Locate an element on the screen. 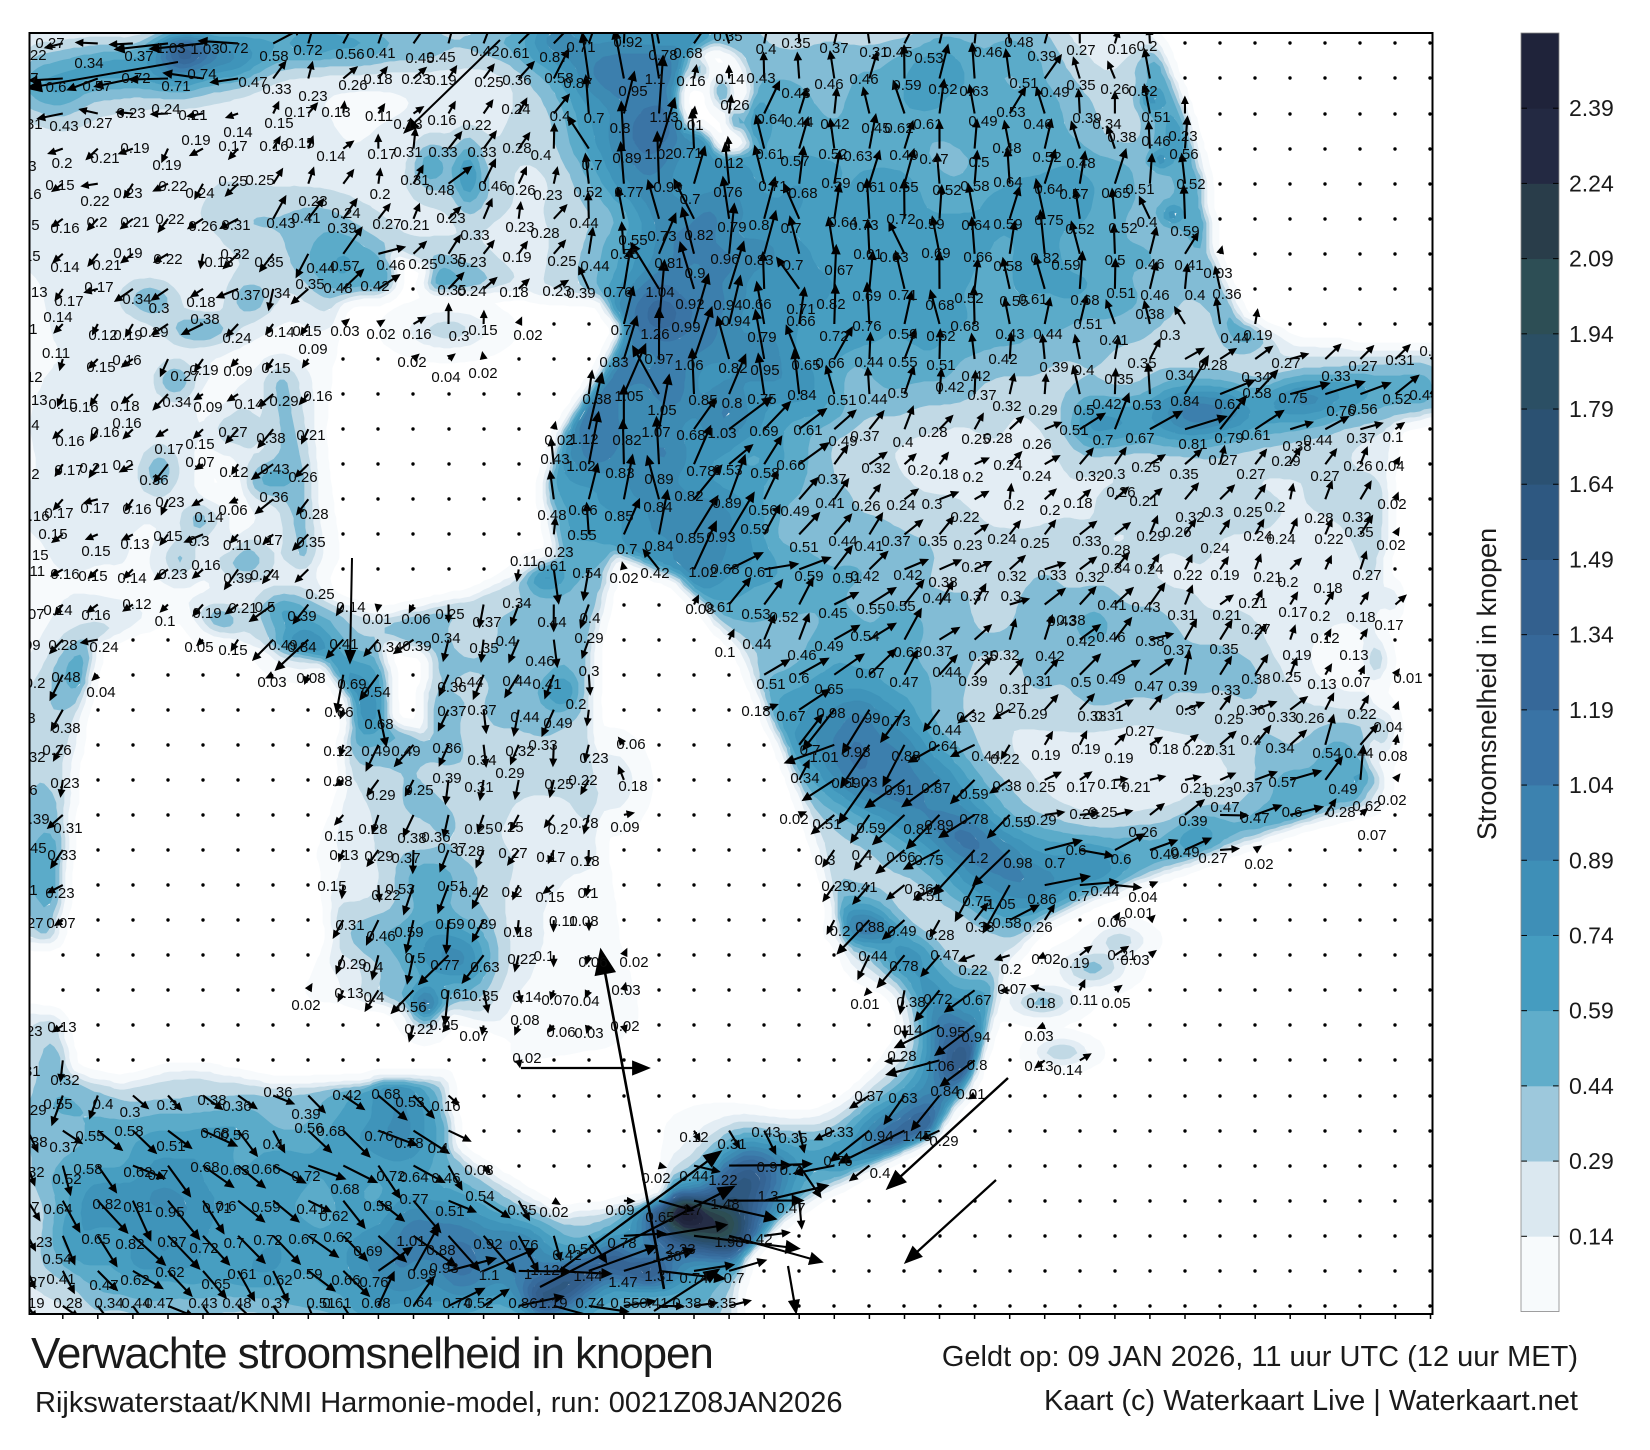  svg-text: 0.42 is located at coordinates (1002, 359).